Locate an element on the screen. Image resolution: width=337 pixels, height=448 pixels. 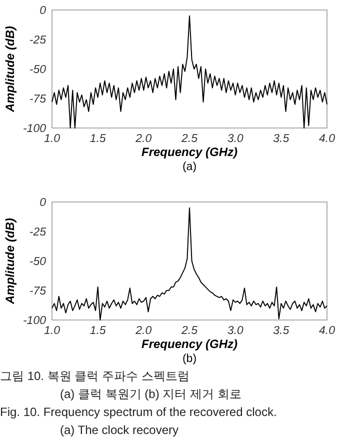
text: (a) The clock recovery is located at coordinates (119, 430).